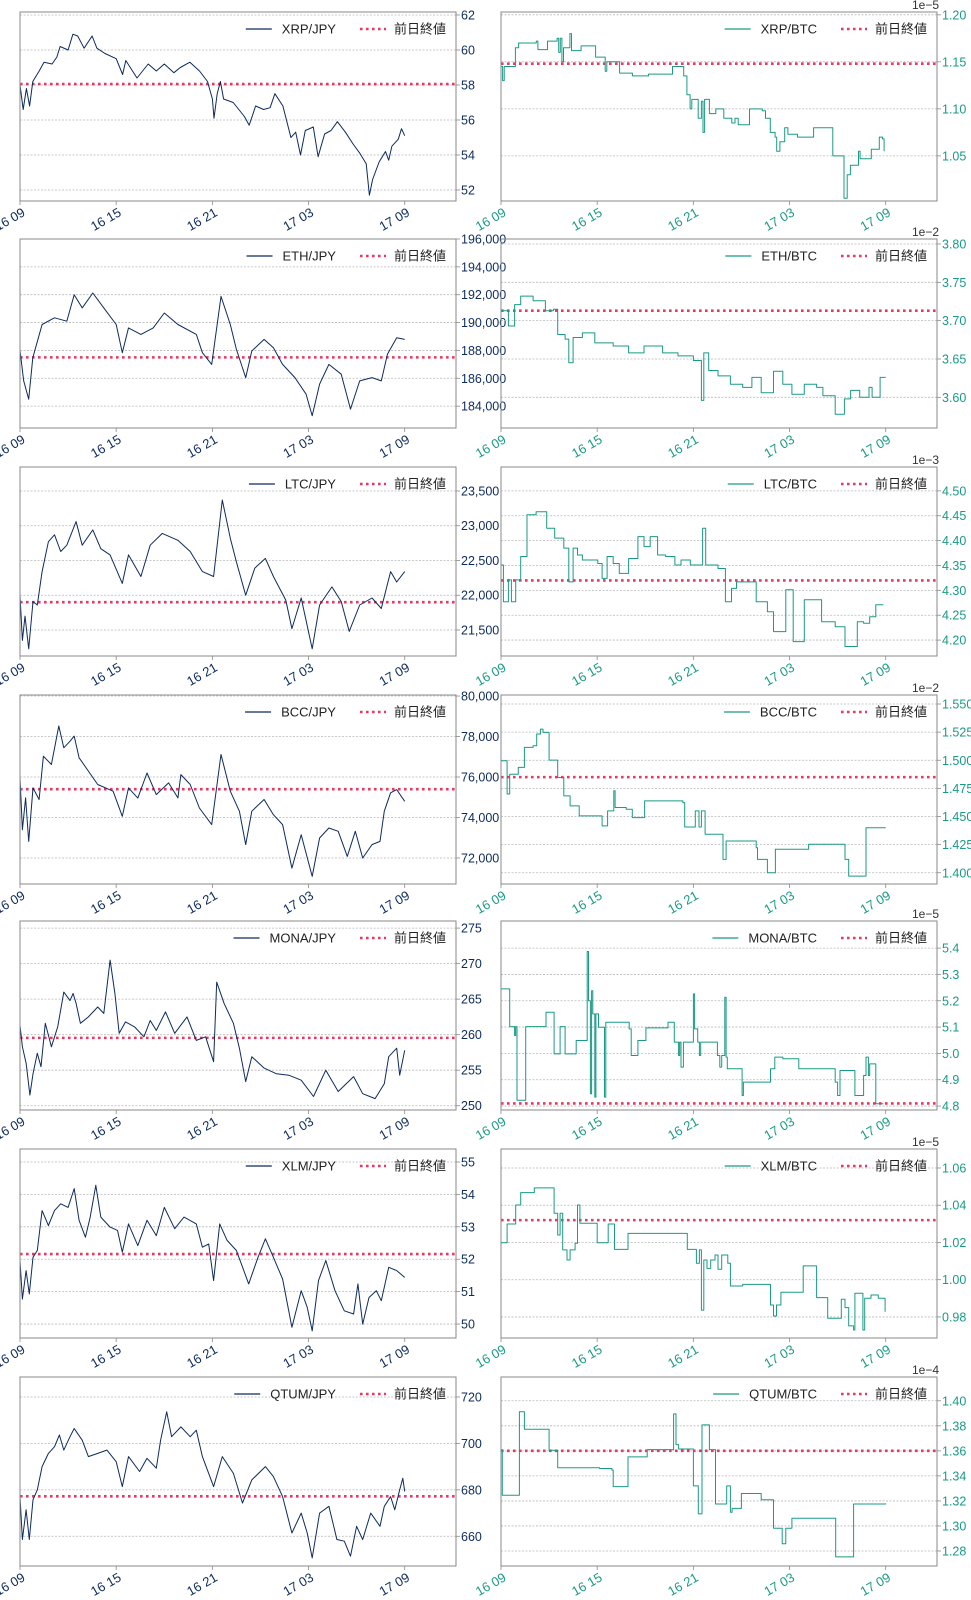 The height and width of the screenshot is (1600, 971). What do you see at coordinates (954, 641) in the screenshot?
I see `y-tick-label: 4.20` at bounding box center [954, 641].